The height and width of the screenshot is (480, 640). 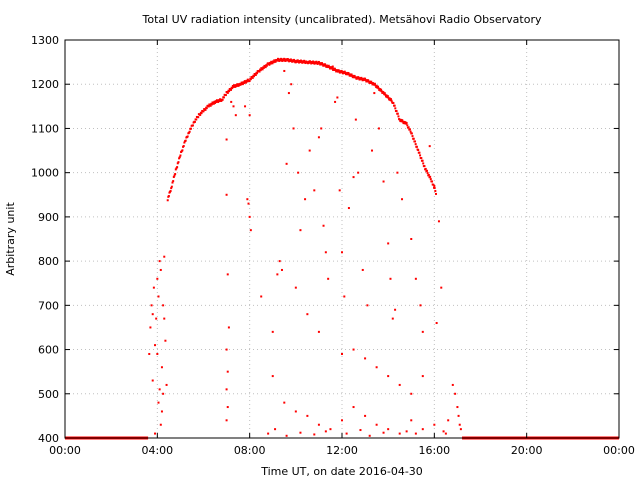 What do you see at coordinates (45, 84) in the screenshot?
I see `y-tick-label: 1200` at bounding box center [45, 84].